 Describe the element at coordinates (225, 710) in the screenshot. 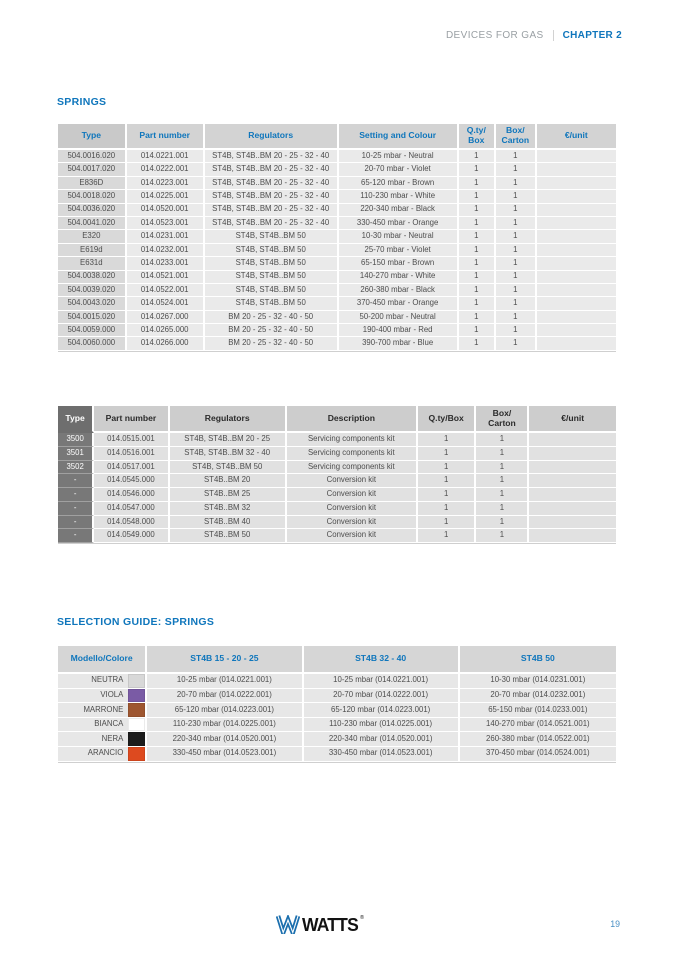

I see `cell-st4b-15-20-25: 65-120 mbar (014.0223.001)` at that location.